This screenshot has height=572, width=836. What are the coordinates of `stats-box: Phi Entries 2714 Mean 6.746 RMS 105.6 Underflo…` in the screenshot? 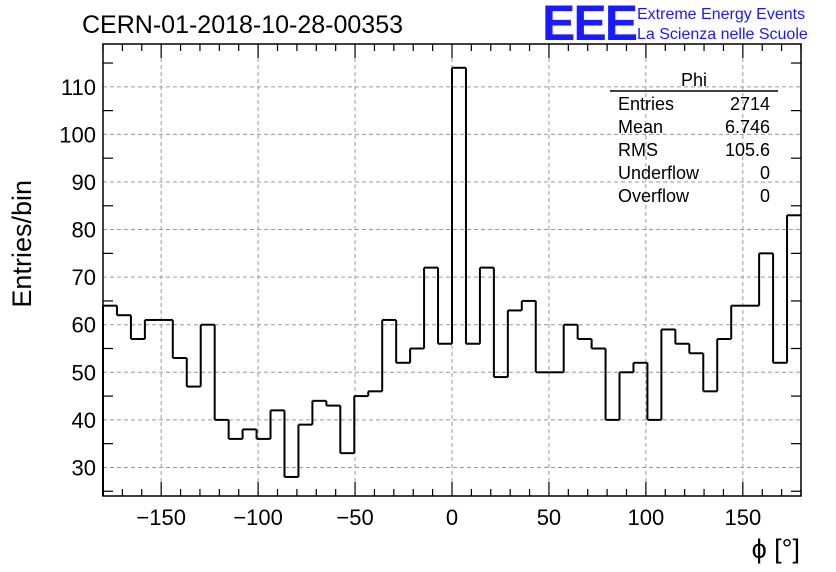 It's located at (694, 138).